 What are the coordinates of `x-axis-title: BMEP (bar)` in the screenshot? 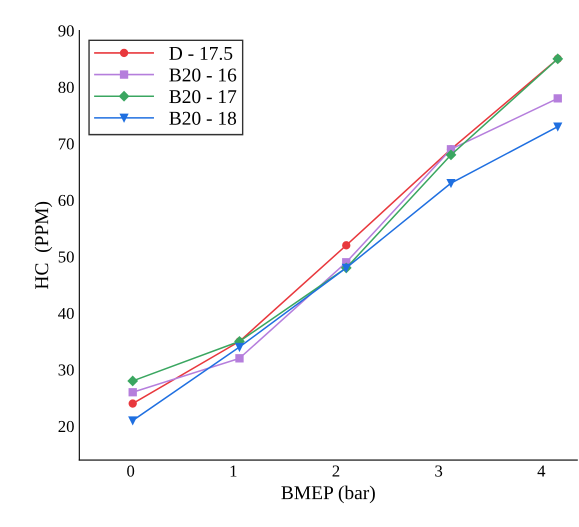 It's located at (328, 495).